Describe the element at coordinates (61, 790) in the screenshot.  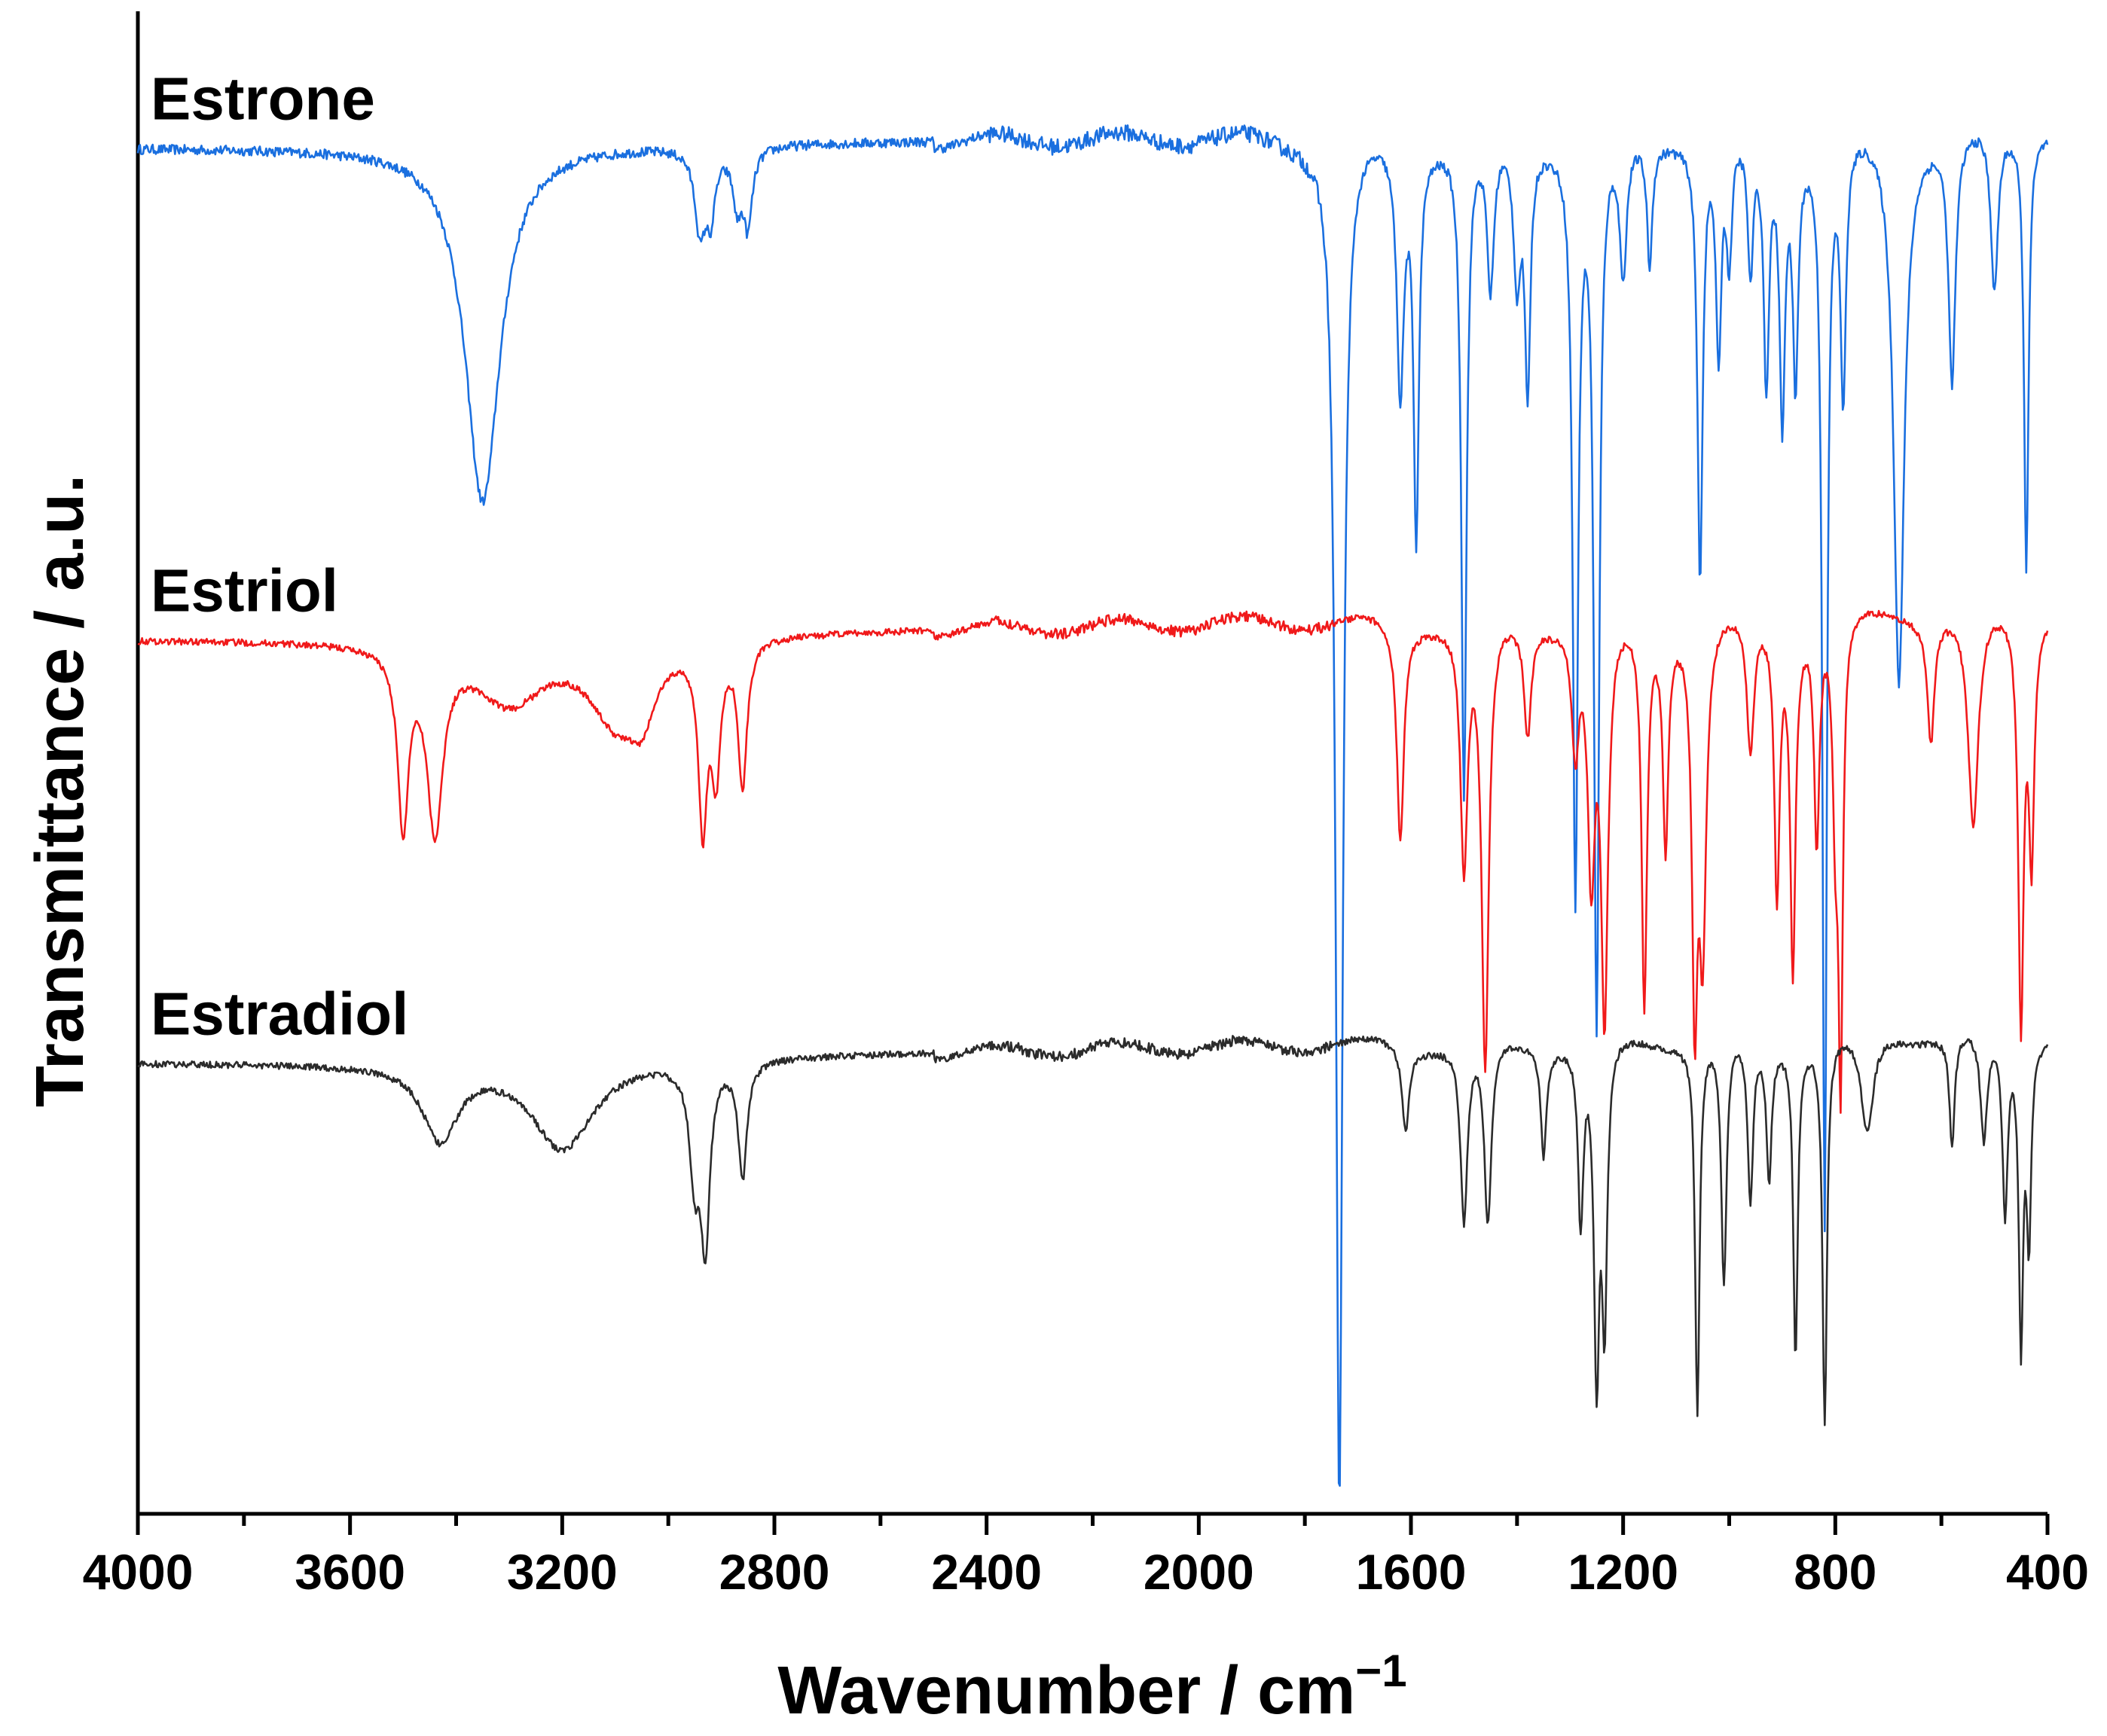
I see `y-axis-title: Transmittance / a.u.` at that location.